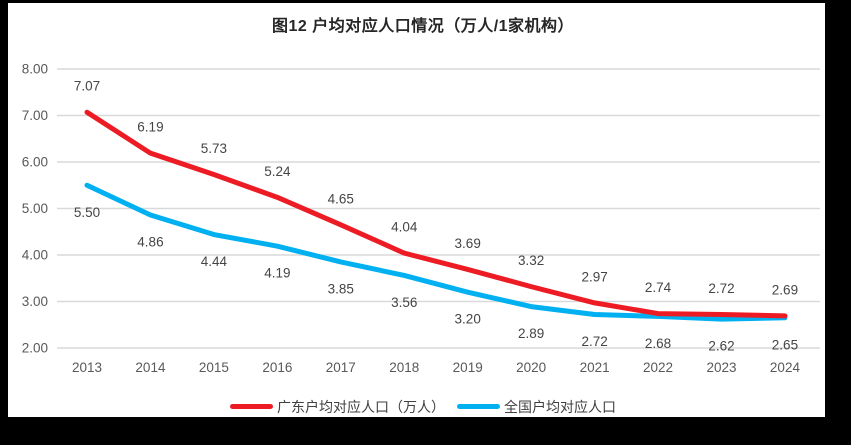  What do you see at coordinates (277, 367) in the screenshot?
I see `x-tick-label: 2016` at bounding box center [277, 367].